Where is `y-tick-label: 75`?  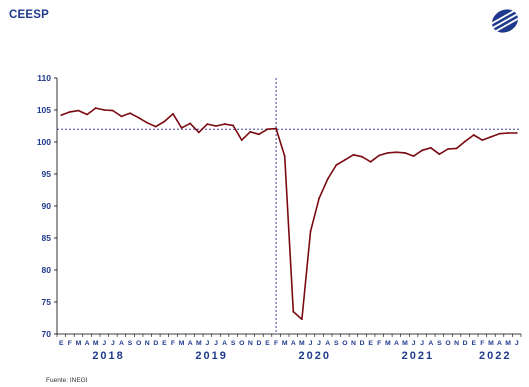
y-tick-label: 75 is located at coordinates (47, 302).